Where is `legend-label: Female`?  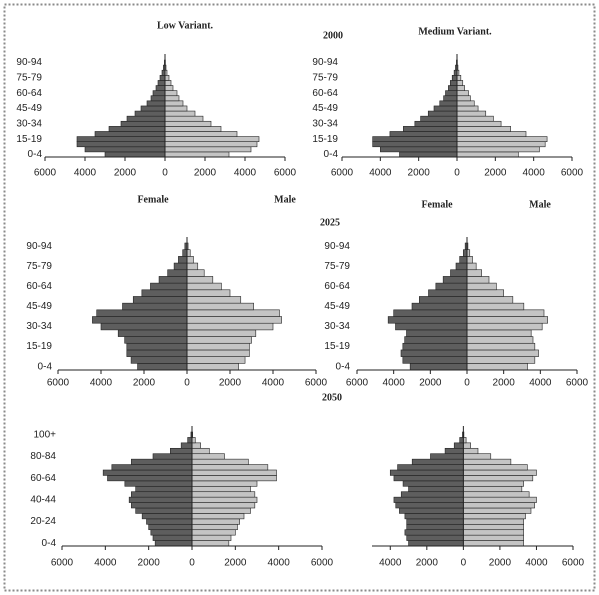
legend-label: Female is located at coordinates (153, 199).